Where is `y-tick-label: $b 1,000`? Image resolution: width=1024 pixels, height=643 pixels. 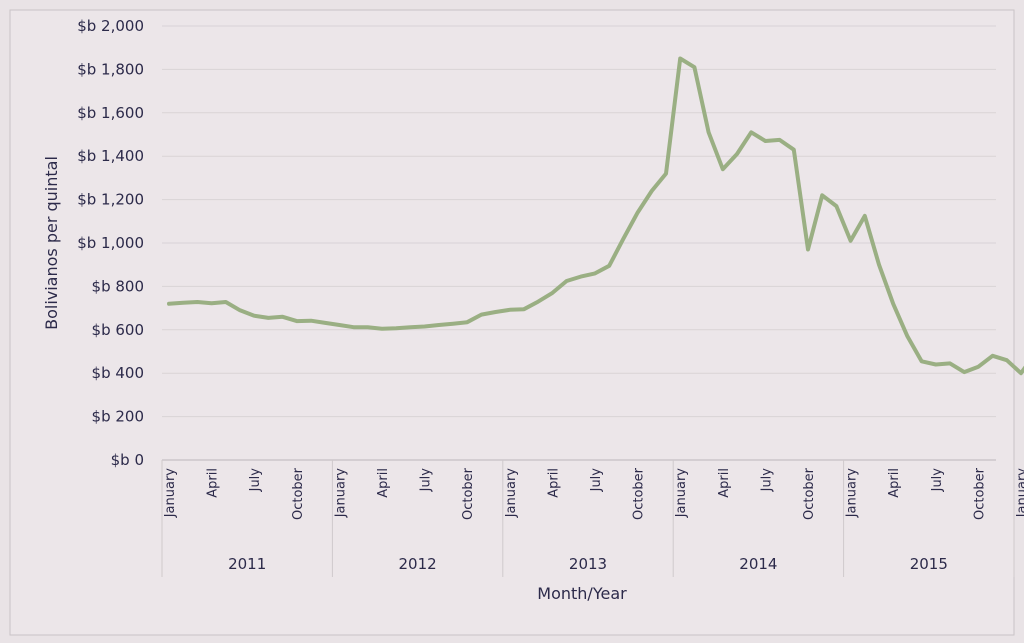
y-tick-label: $b 1,000 is located at coordinates (110, 243).